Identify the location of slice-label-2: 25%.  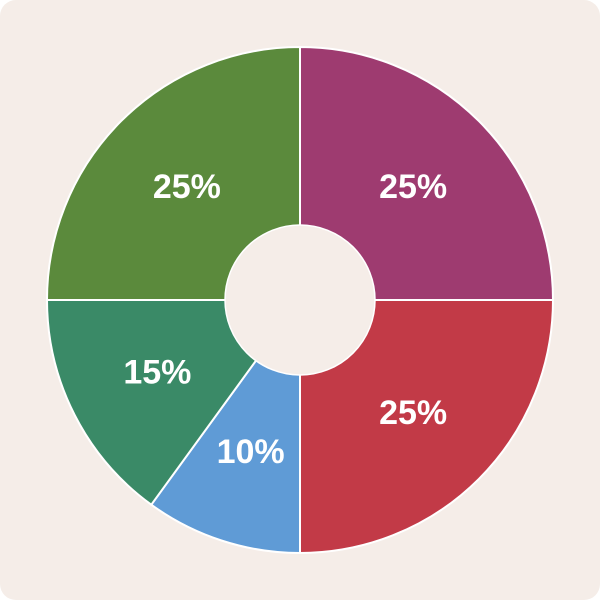
(413, 413).